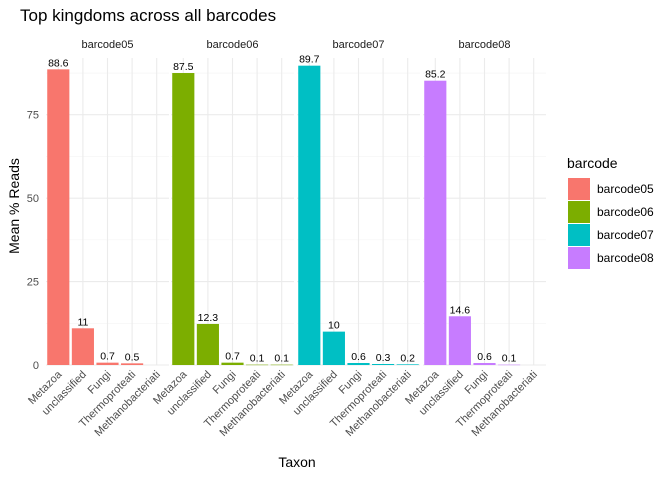  I want to click on facet-strip-label: barcode06, so click(233, 45).